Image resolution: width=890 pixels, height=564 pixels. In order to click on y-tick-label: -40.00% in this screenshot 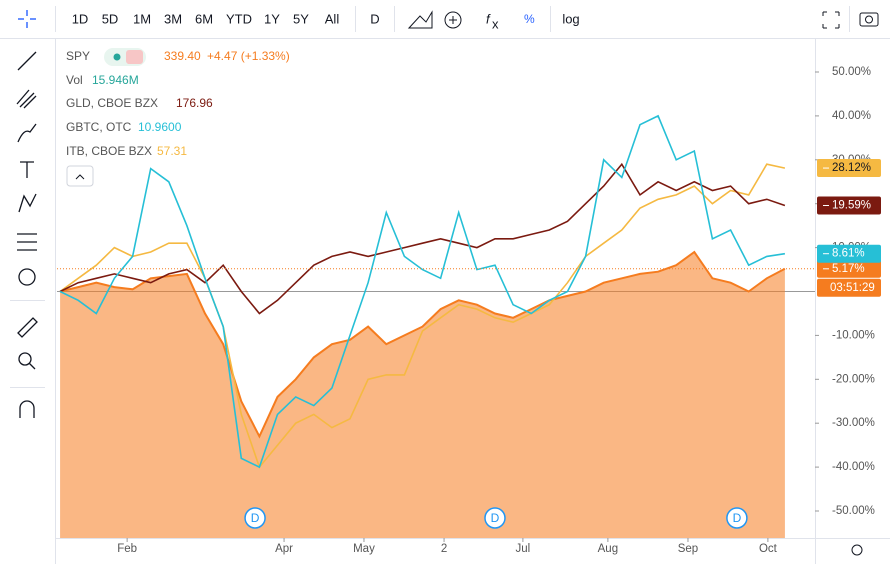, I will do `click(853, 467)`.